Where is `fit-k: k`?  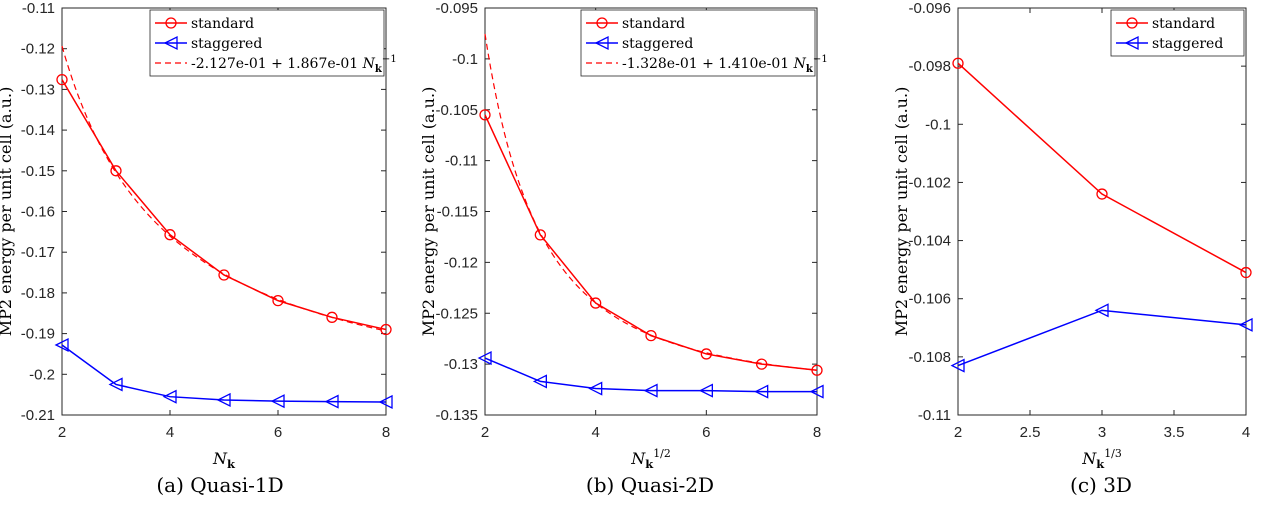 fit-k: k is located at coordinates (379, 69).